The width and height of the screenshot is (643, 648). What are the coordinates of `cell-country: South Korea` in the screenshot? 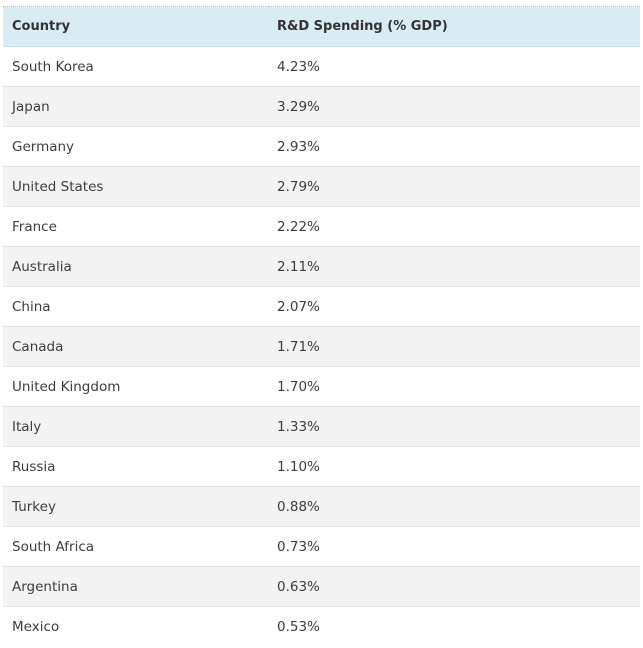 It's located at (53, 66).